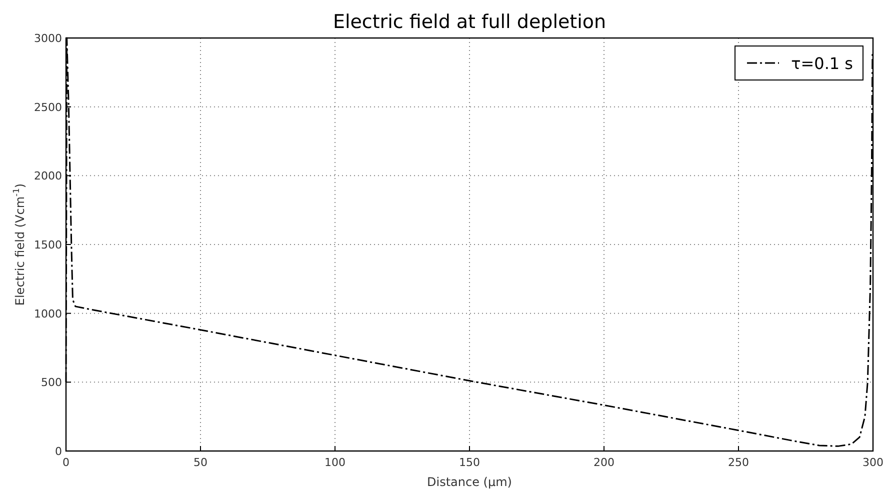 Image resolution: width=895 pixels, height=497 pixels. Describe the element at coordinates (873, 462) in the screenshot. I see `x-tick-label: 300` at that location.